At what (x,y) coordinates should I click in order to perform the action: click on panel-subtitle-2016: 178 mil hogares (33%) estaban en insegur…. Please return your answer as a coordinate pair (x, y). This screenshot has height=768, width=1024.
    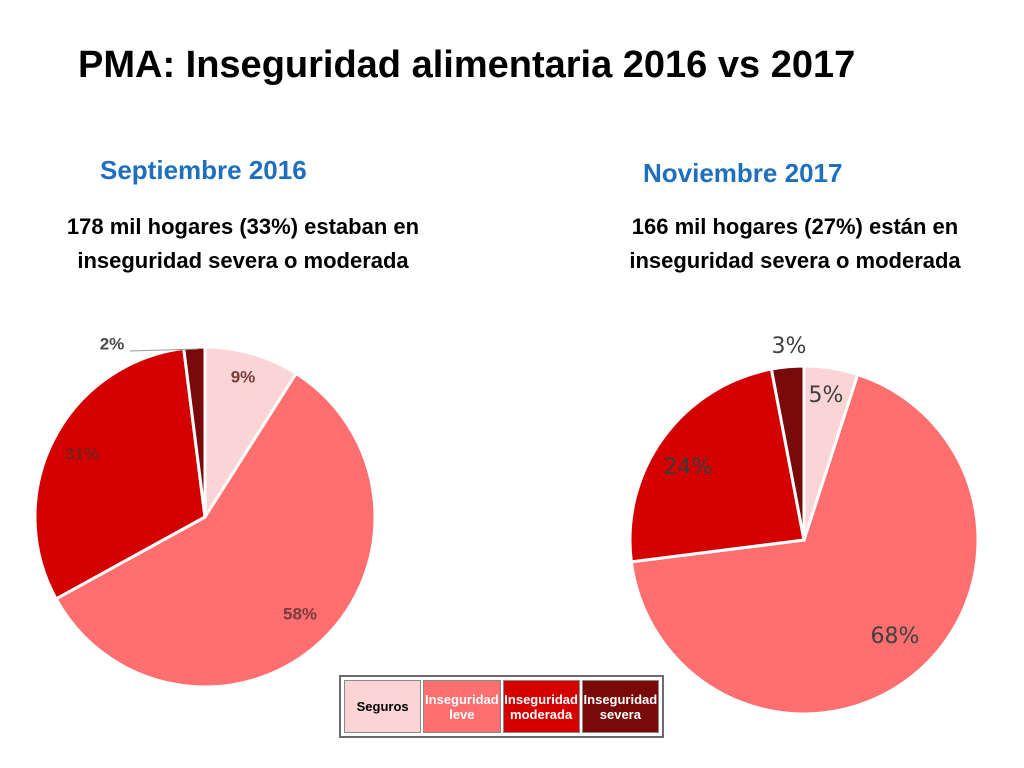
    Looking at the image, I should click on (243, 244).